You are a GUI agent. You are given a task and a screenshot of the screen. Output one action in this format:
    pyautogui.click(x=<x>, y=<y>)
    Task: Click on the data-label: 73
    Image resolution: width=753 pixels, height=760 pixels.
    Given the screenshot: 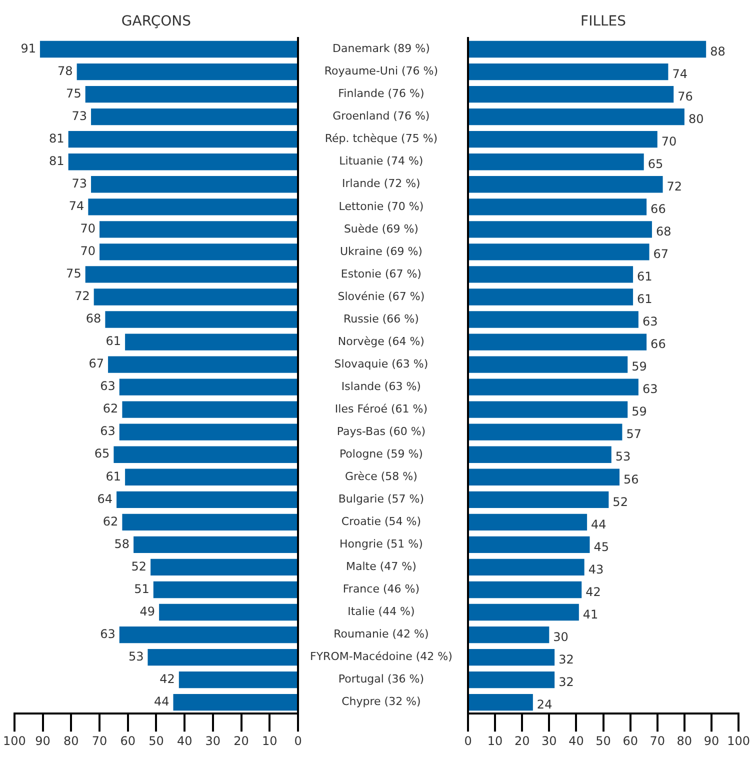 What is the action you would take?
    pyautogui.click(x=80, y=115)
    